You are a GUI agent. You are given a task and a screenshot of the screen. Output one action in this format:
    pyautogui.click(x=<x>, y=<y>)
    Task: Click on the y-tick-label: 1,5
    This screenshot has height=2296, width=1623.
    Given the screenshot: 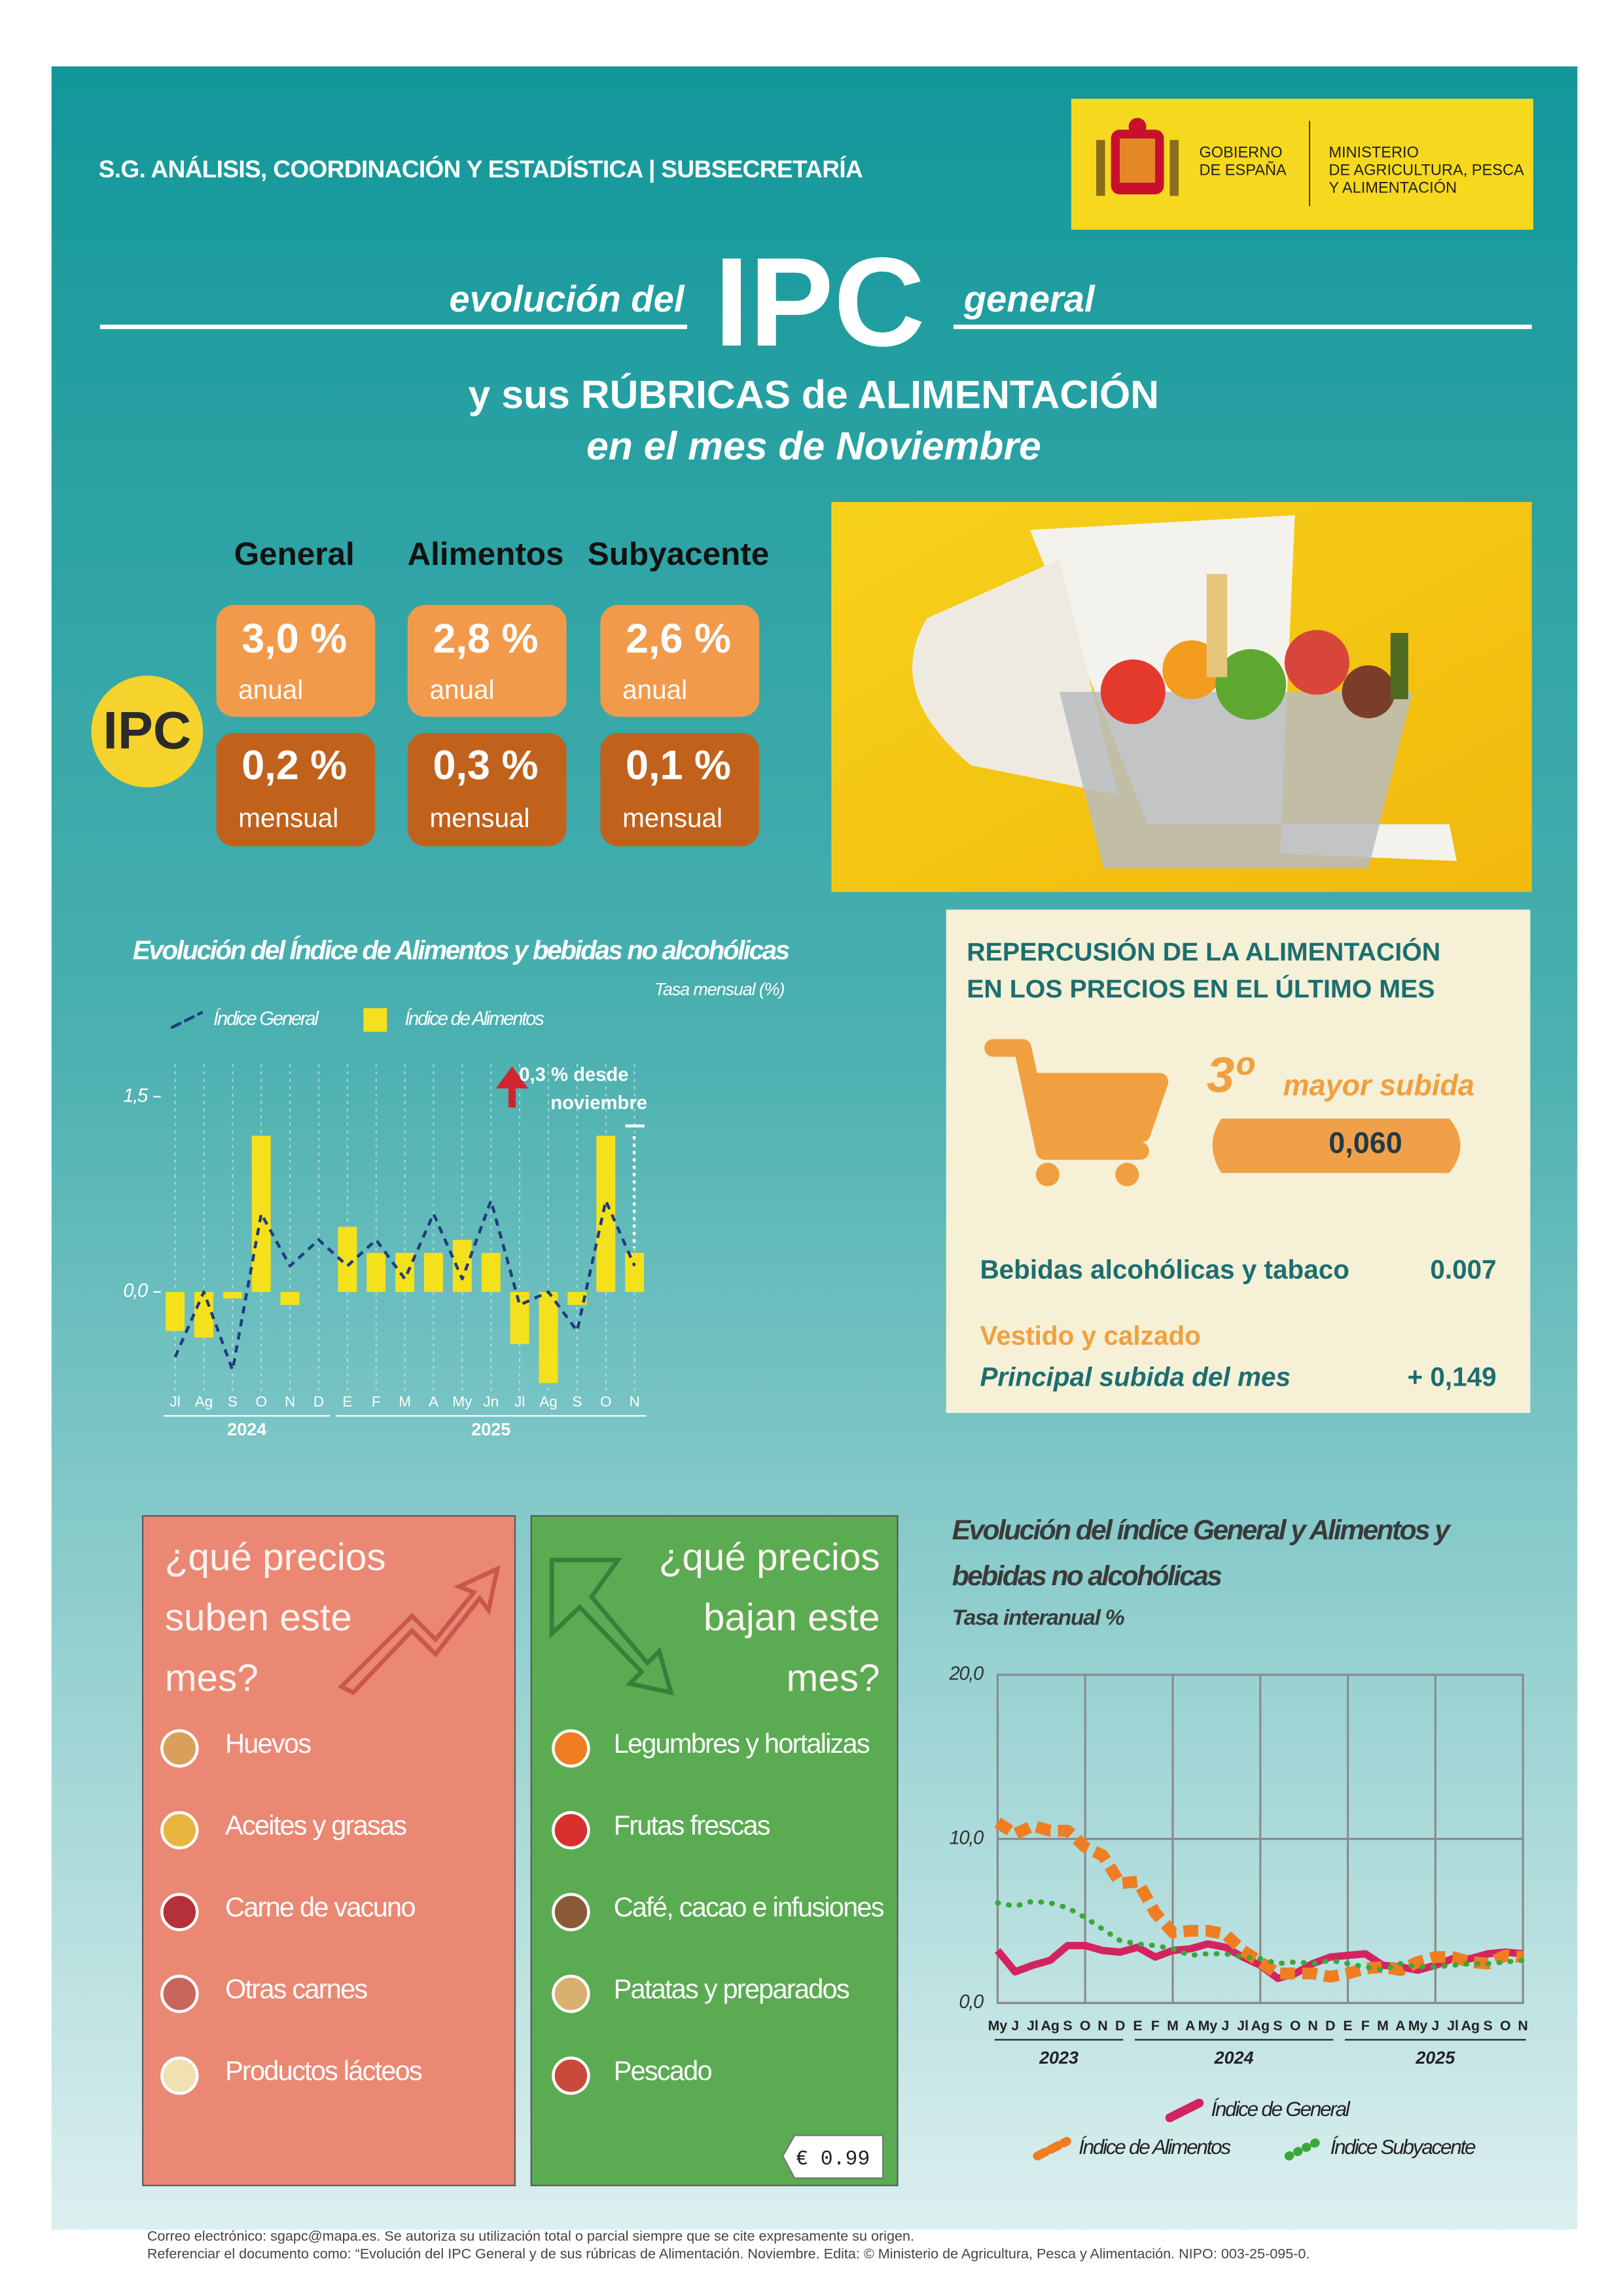 What is the action you would take?
    pyautogui.click(x=136, y=1095)
    